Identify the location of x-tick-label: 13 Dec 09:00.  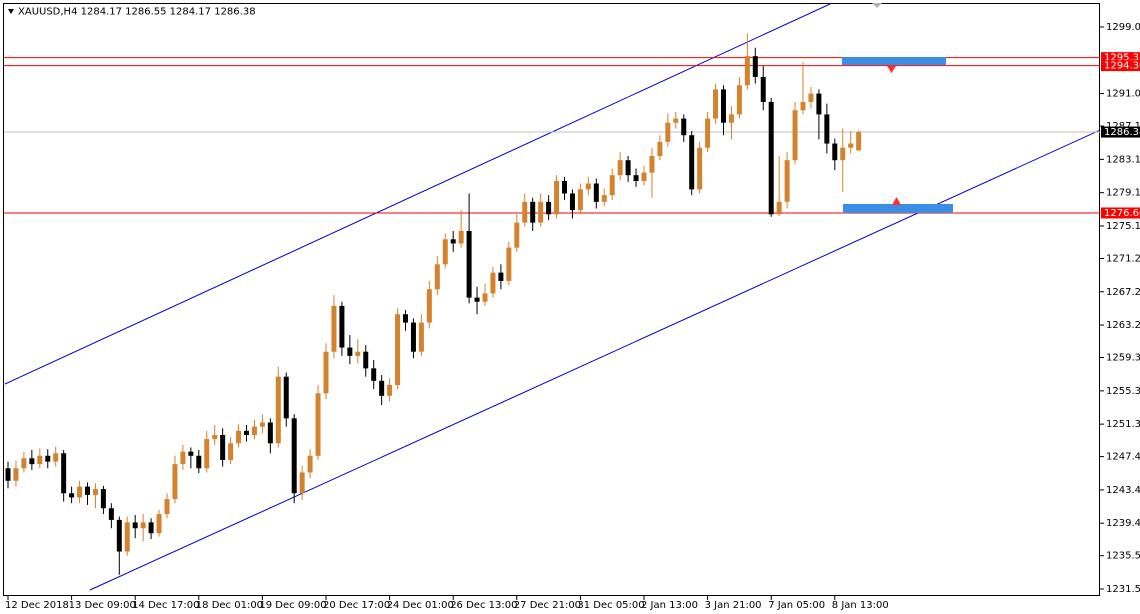
(102, 605).